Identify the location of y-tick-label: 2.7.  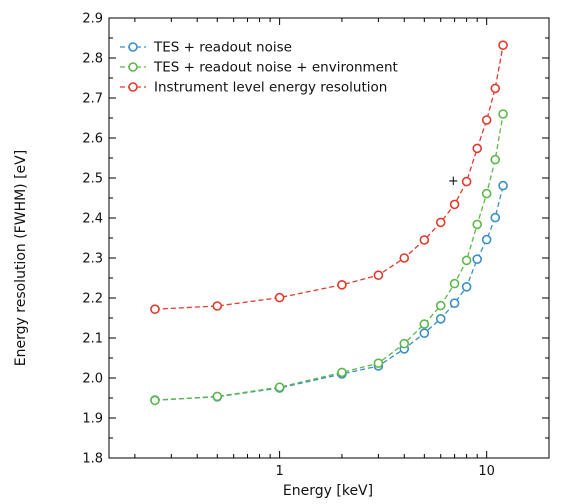
(92, 99).